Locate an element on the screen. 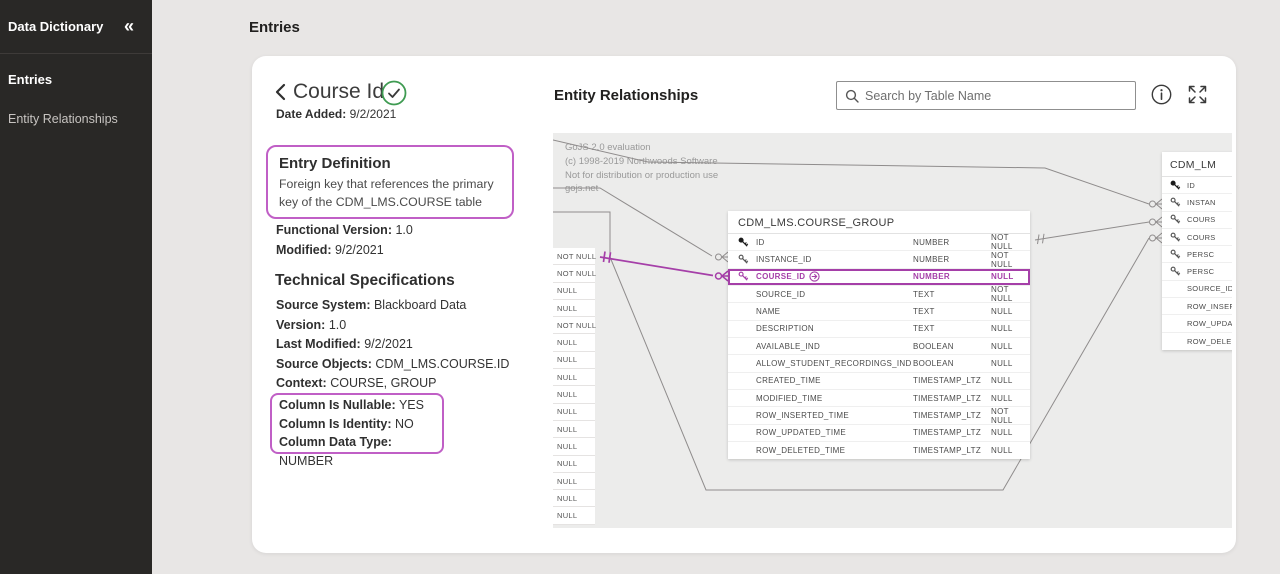 This screenshot has width=1280, height=574. column-name: ROW_UPDA is located at coordinates (1209, 324).